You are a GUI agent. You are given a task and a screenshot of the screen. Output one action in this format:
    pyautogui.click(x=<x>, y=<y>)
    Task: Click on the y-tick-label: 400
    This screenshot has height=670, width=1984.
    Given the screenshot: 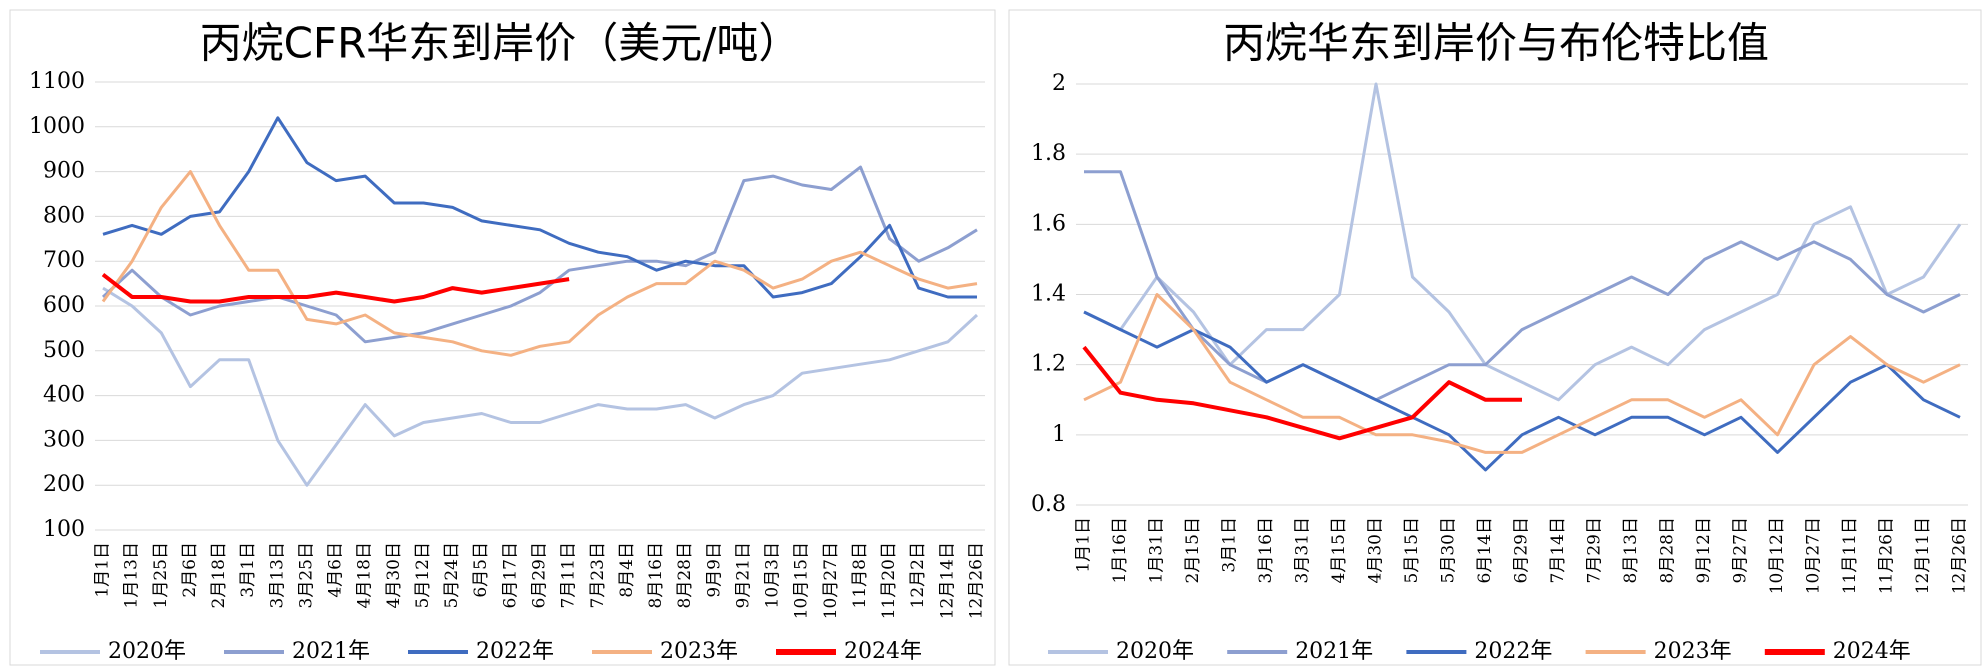 What is the action you would take?
    pyautogui.click(x=64, y=395)
    